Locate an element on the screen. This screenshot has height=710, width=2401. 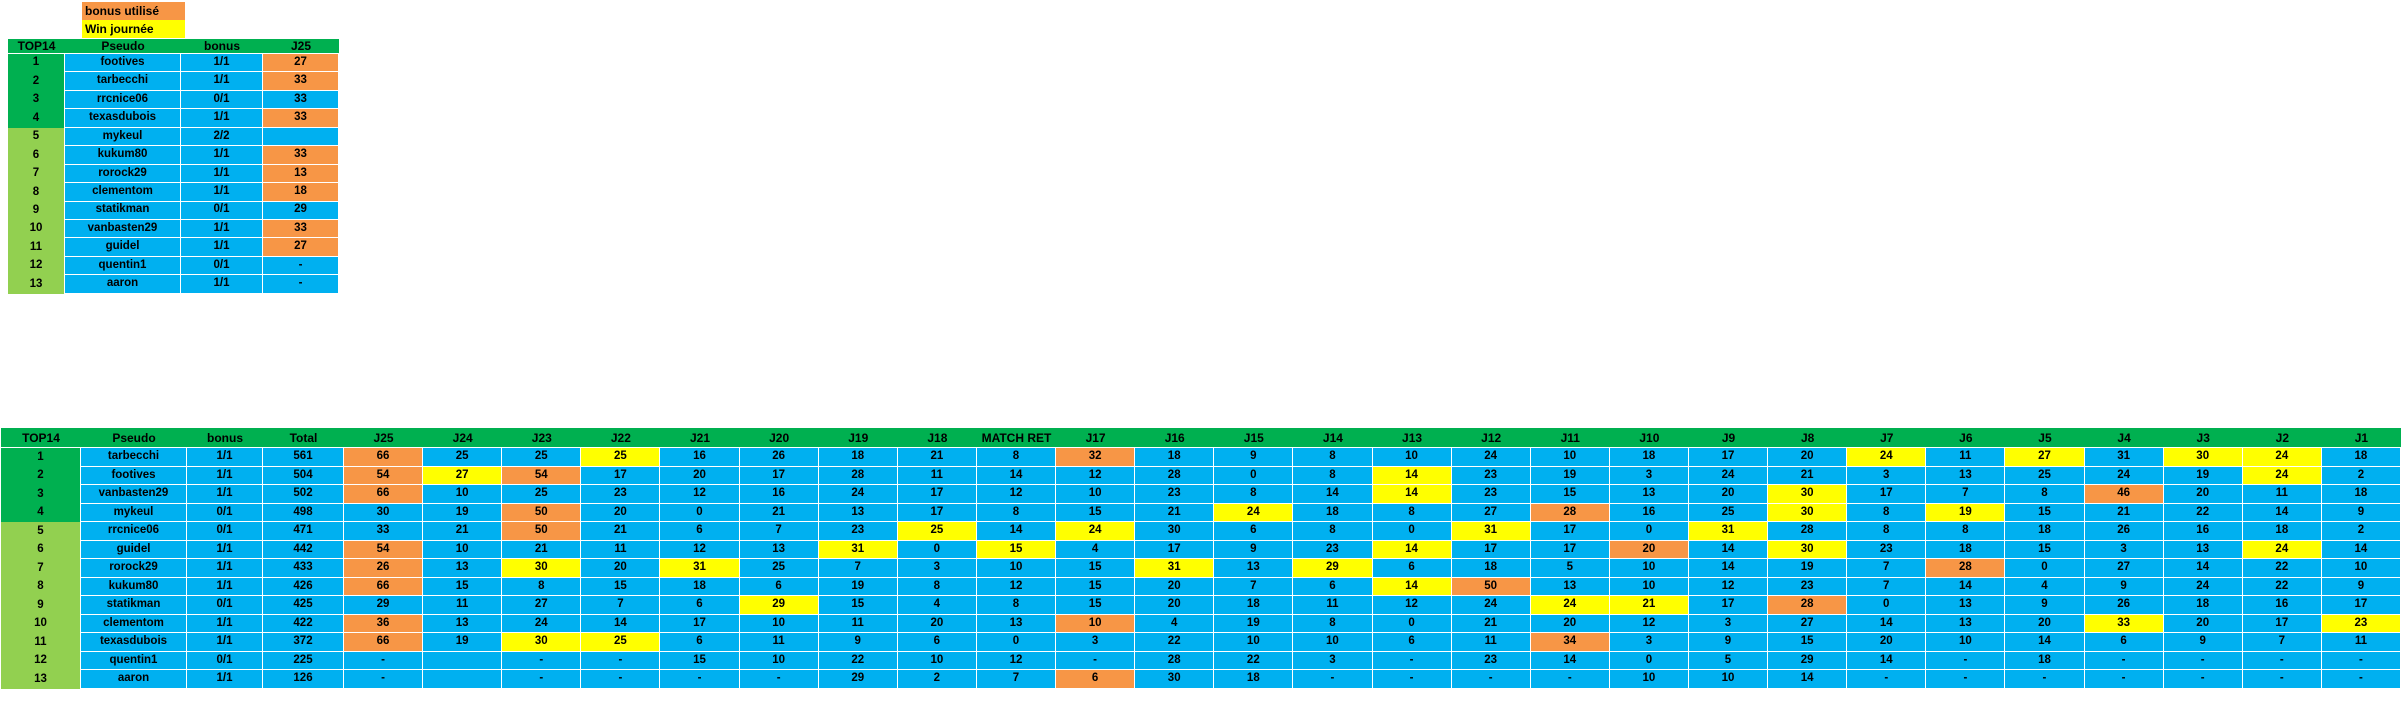
column-header: J24 is located at coordinates (463, 438).